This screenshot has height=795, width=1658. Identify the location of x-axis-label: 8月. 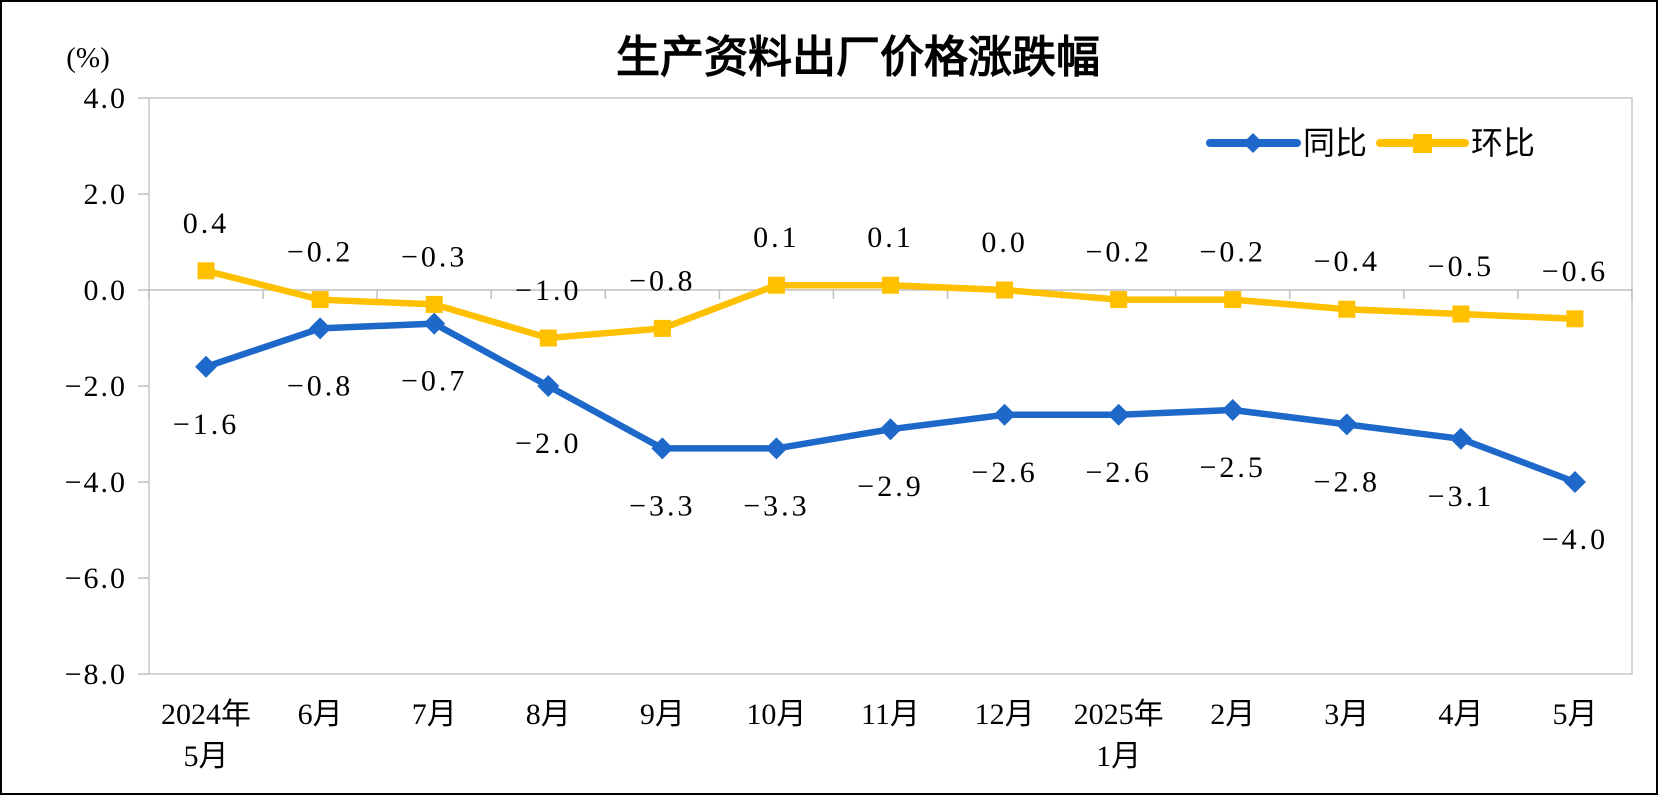
(548, 714).